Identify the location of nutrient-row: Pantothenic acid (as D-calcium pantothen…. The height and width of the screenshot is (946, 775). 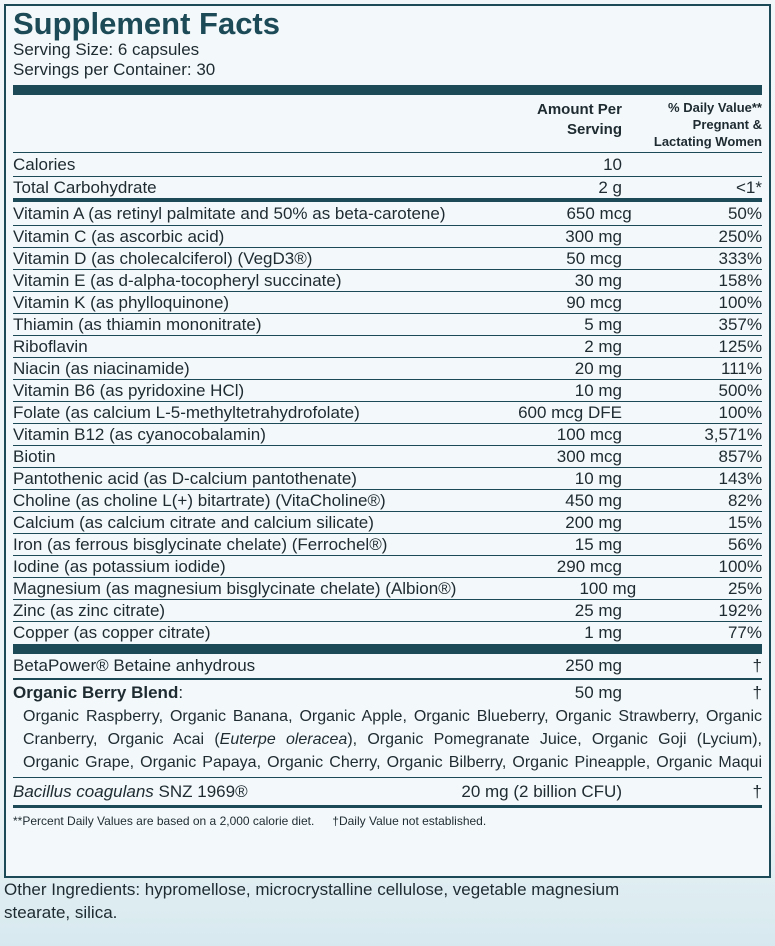
(387, 478).